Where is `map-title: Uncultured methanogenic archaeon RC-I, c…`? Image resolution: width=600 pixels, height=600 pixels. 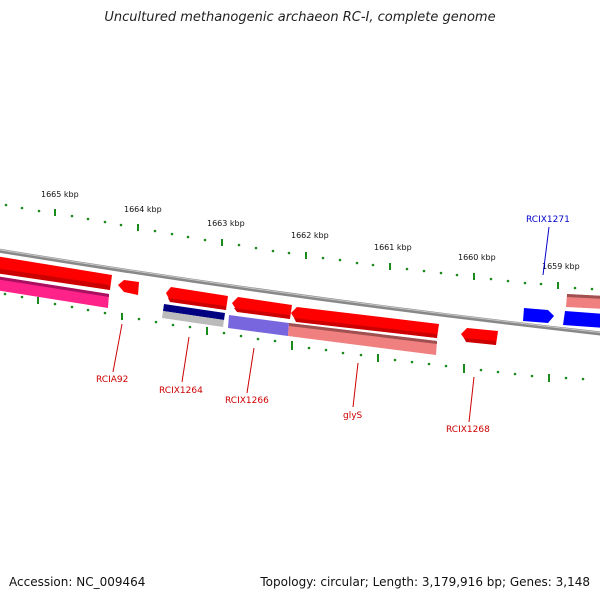 map-title: Uncultured methanogenic archaeon RC-I, c… is located at coordinates (300, 17).